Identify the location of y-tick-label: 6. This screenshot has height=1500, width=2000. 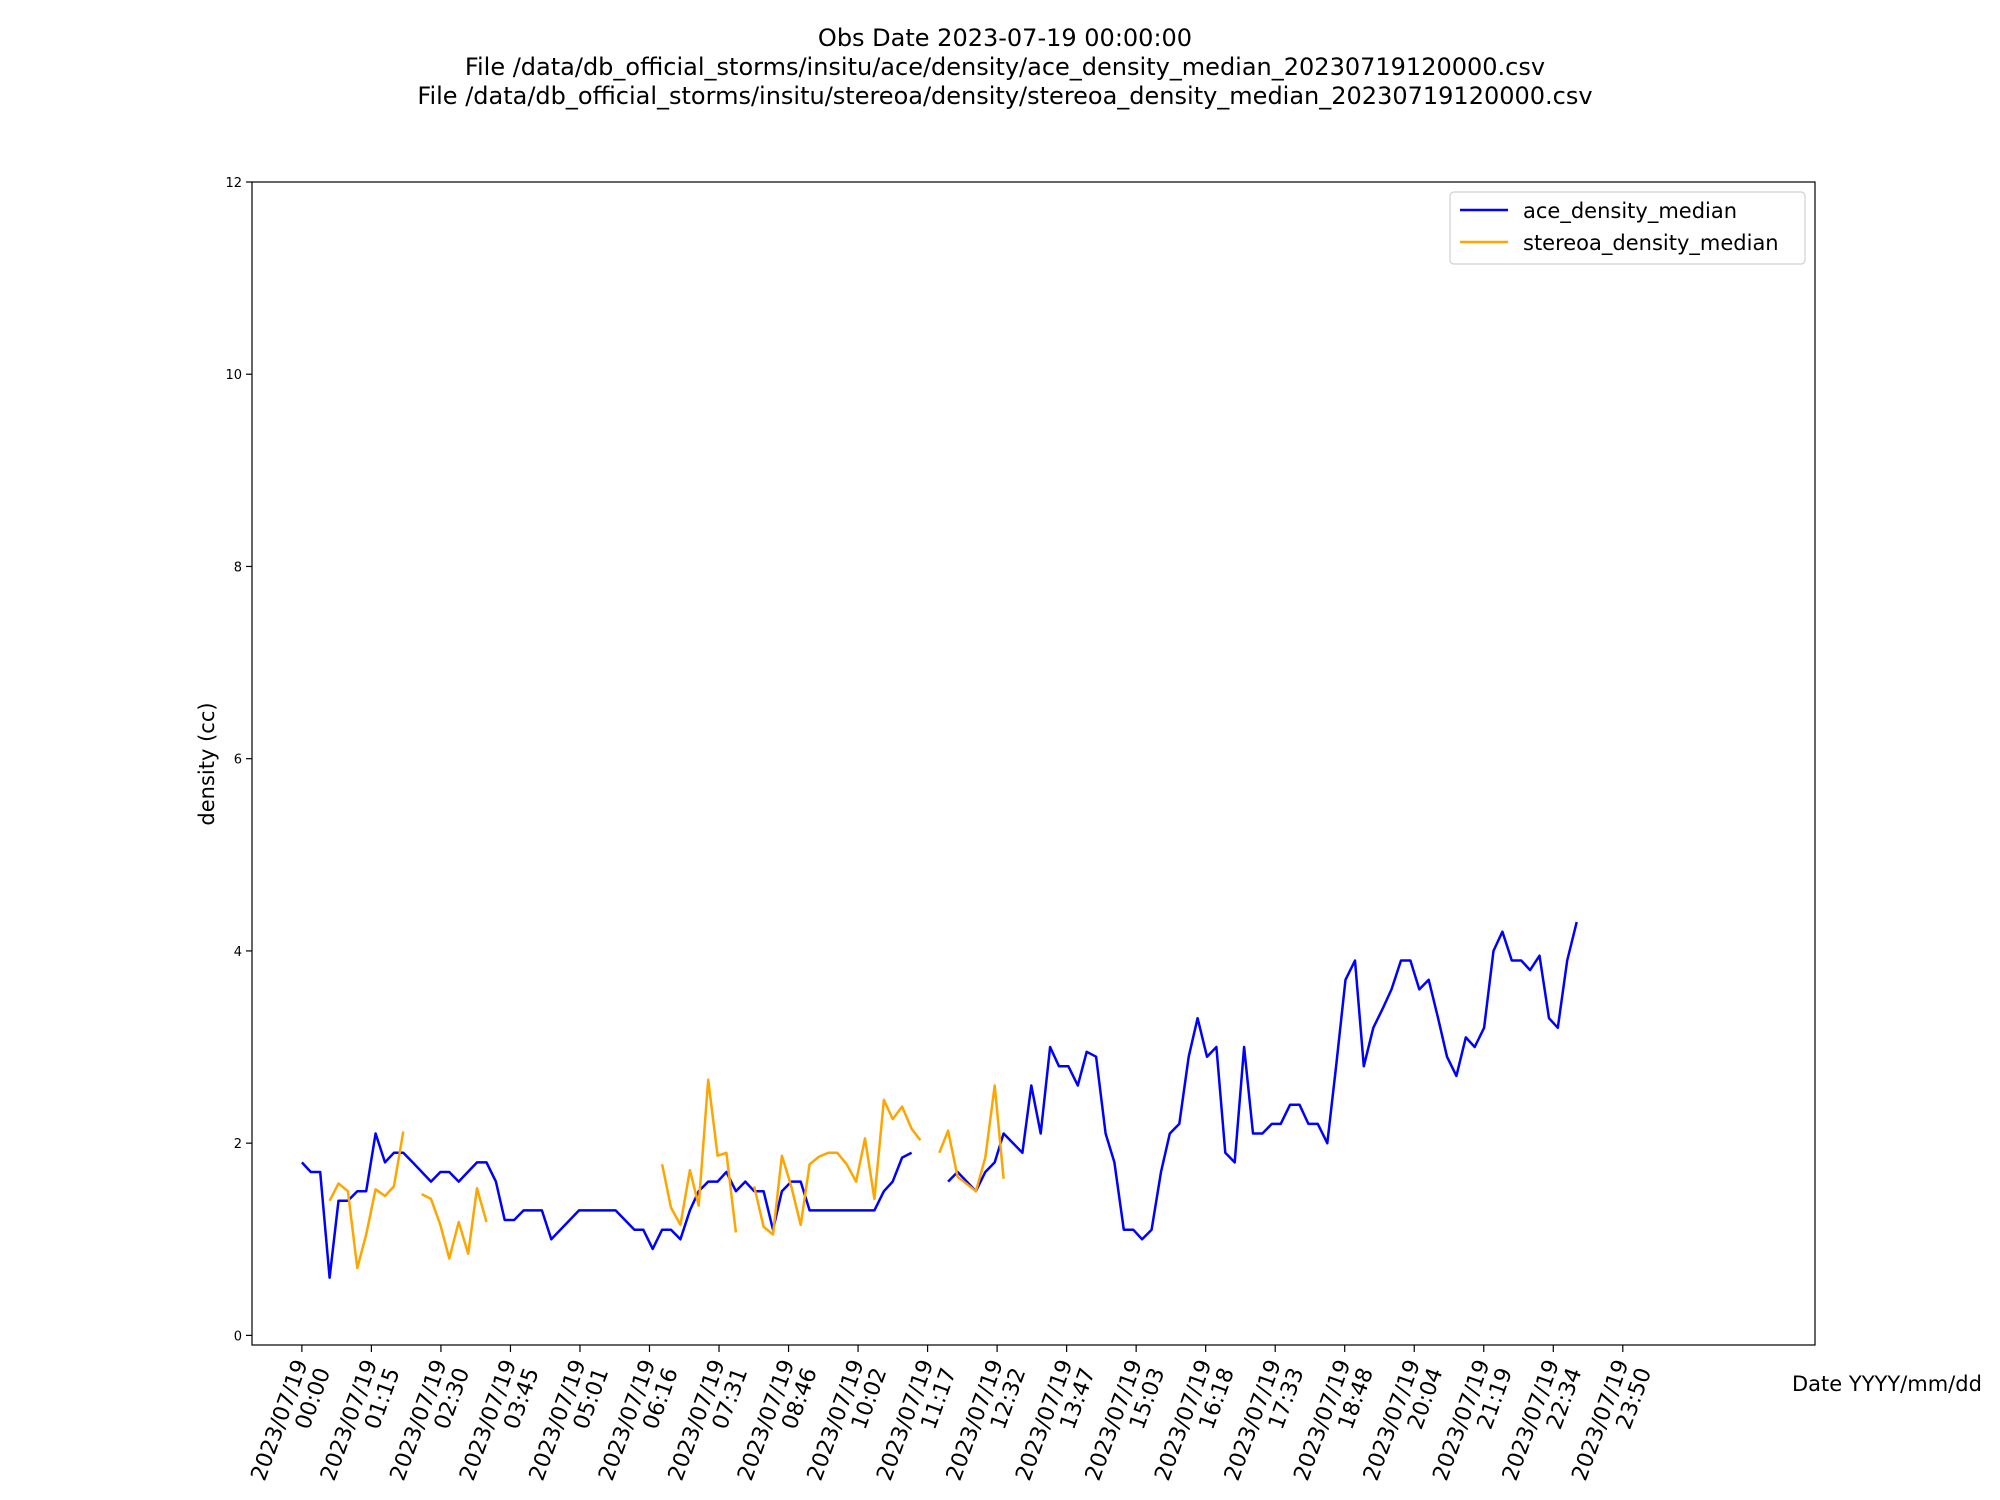
(238, 760).